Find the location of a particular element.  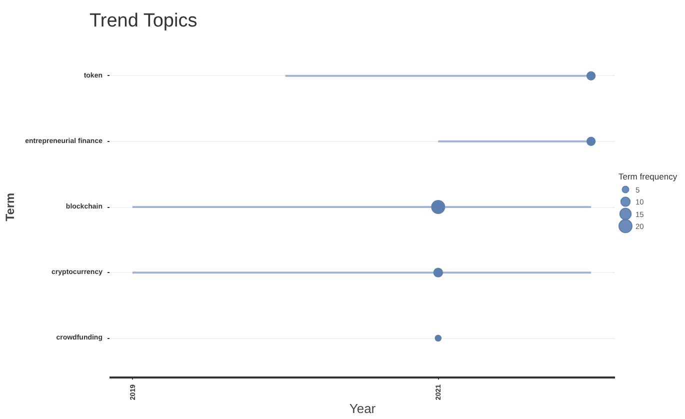

legend-title: Term frequency is located at coordinates (648, 176).